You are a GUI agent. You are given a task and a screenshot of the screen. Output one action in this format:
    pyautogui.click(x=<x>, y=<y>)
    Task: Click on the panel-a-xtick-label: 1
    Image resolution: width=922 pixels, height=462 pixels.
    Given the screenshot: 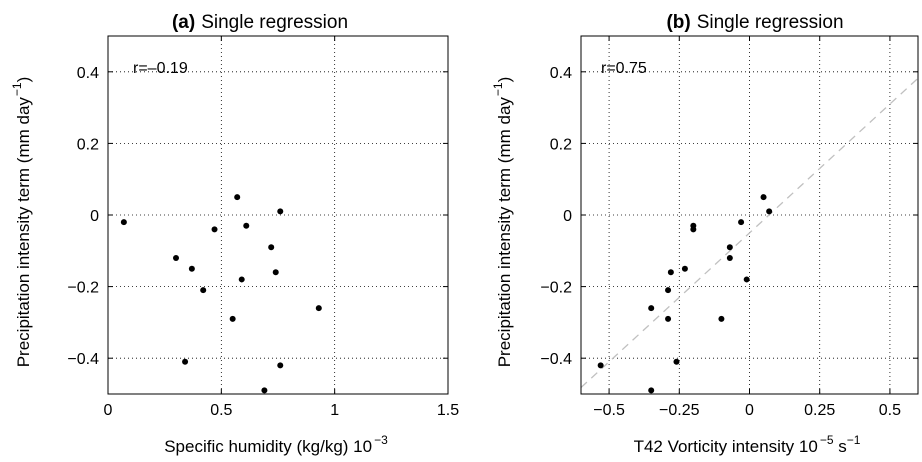 What is the action you would take?
    pyautogui.click(x=334, y=410)
    